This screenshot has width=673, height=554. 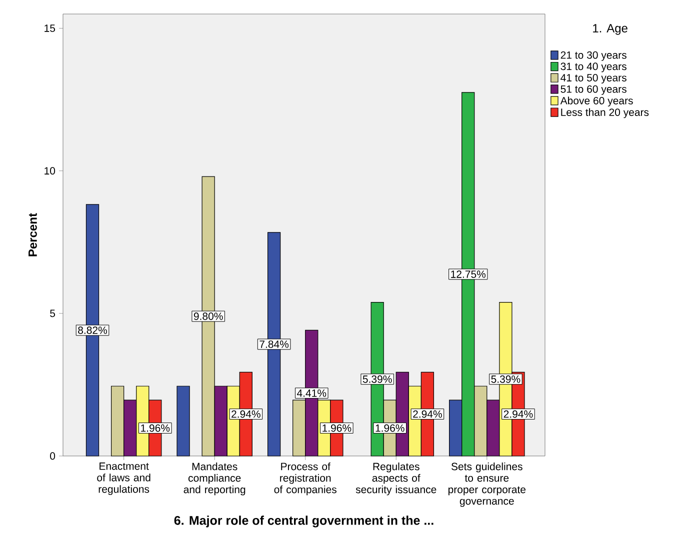 I want to click on data-label: 7.84%, so click(x=274, y=344).